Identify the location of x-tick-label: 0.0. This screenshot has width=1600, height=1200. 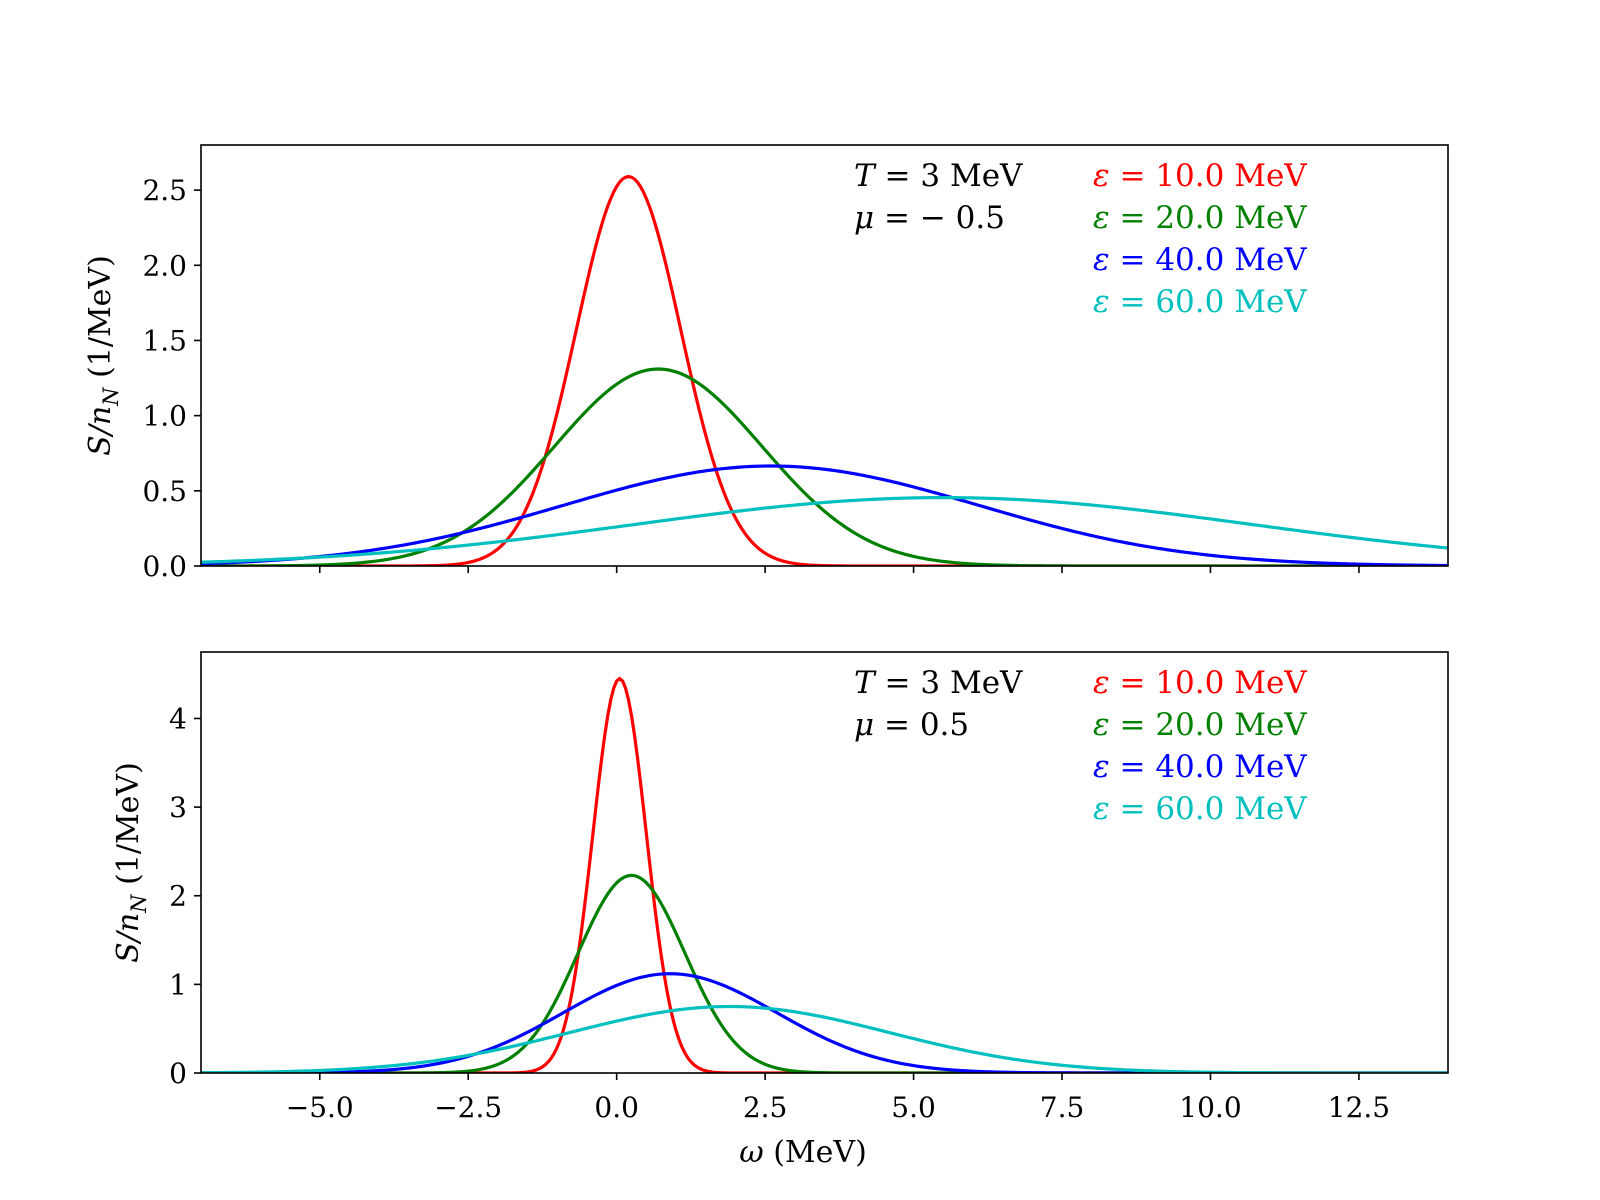
(616, 1107).